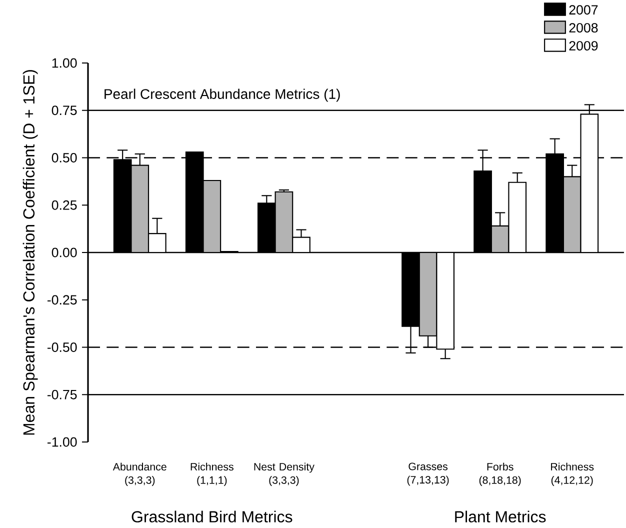  What do you see at coordinates (583, 46) in the screenshot?
I see `legend-label: 2009` at bounding box center [583, 46].